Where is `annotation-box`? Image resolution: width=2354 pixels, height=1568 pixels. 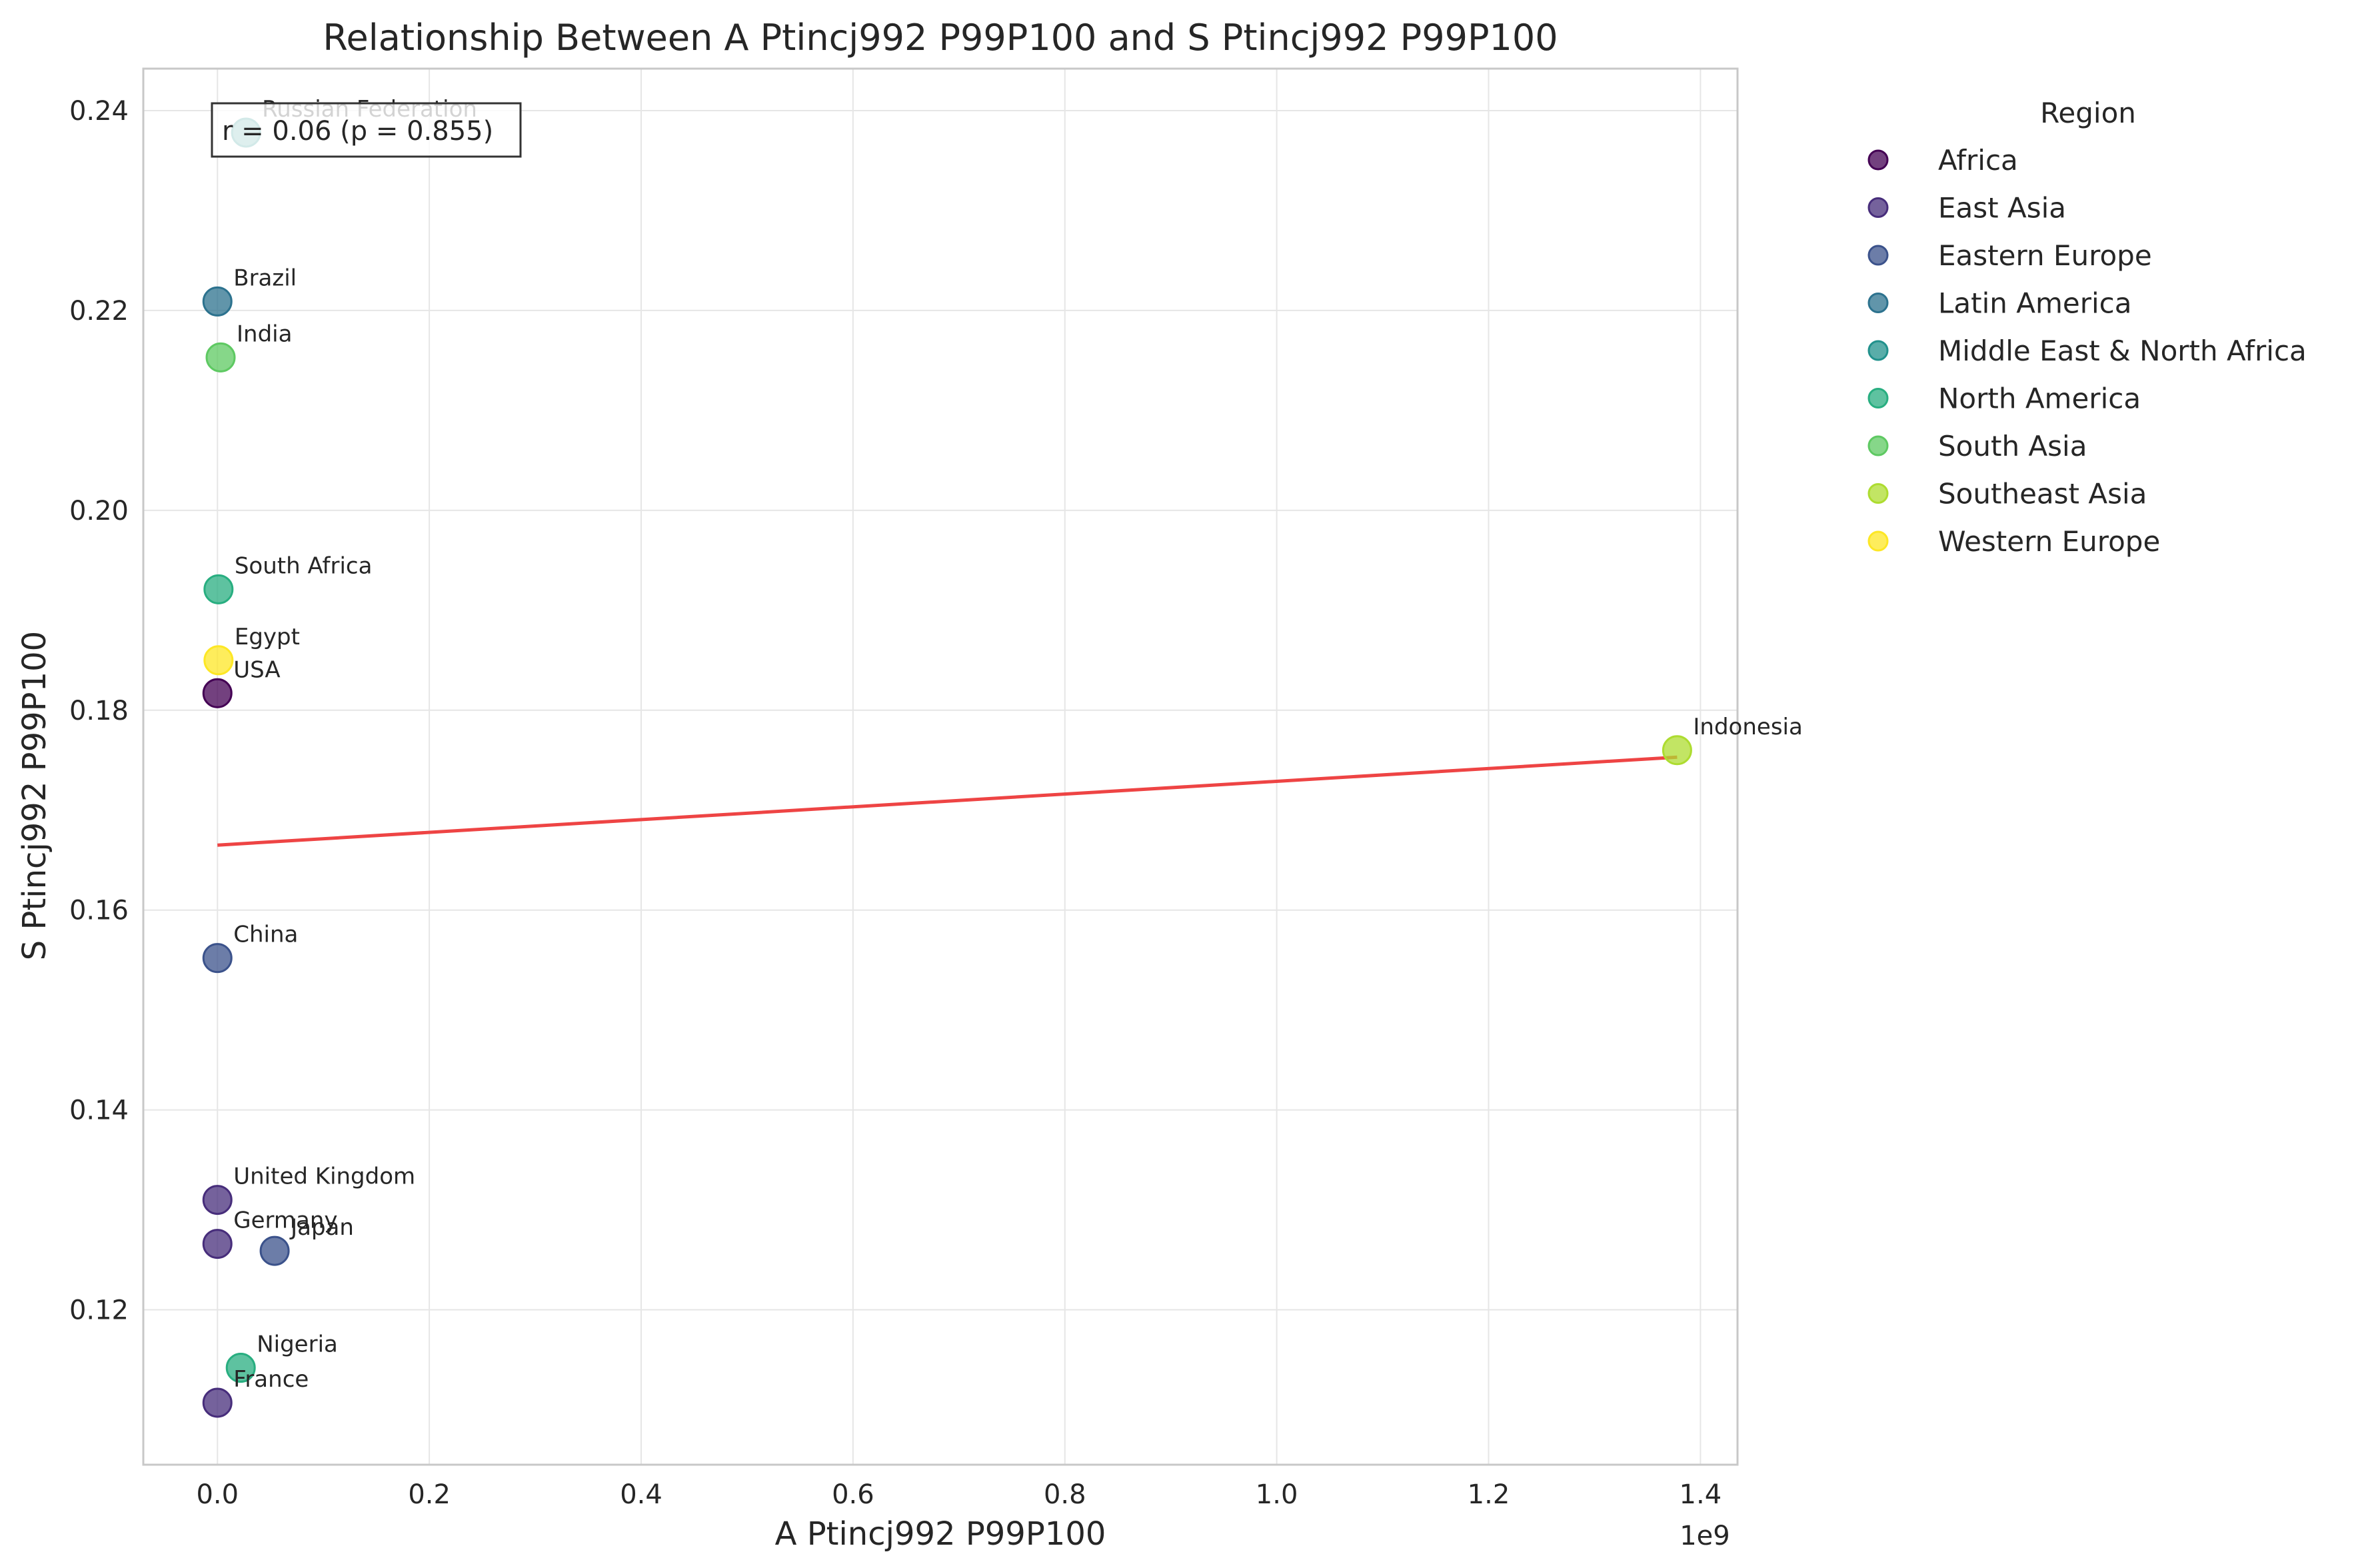 annotation-box is located at coordinates (366, 130).